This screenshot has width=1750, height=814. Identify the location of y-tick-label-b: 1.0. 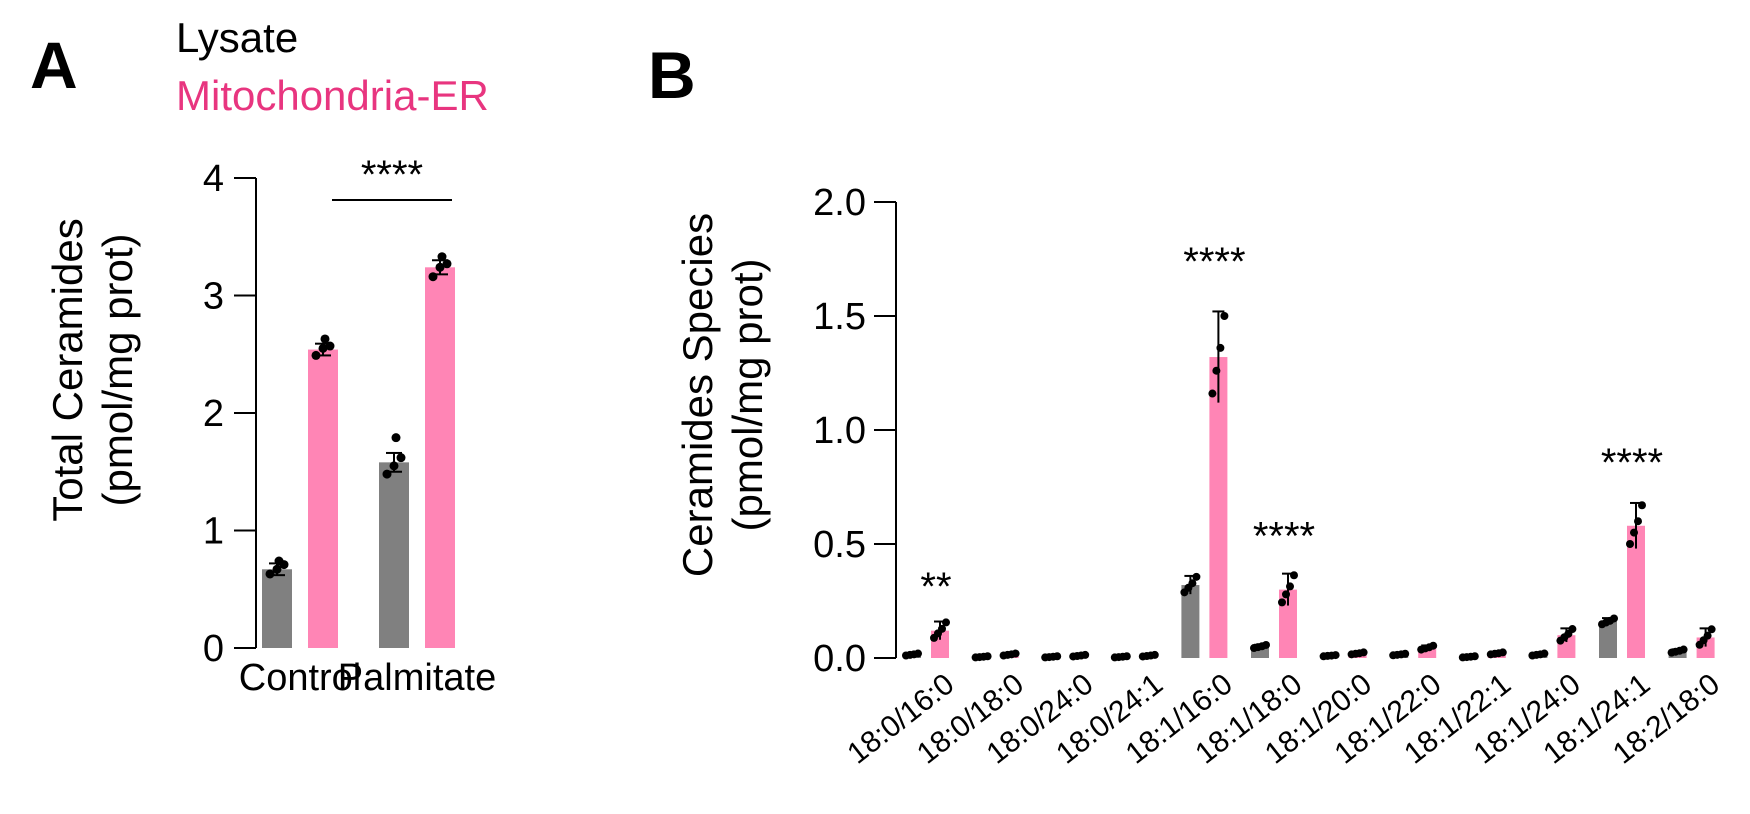
(839, 431).